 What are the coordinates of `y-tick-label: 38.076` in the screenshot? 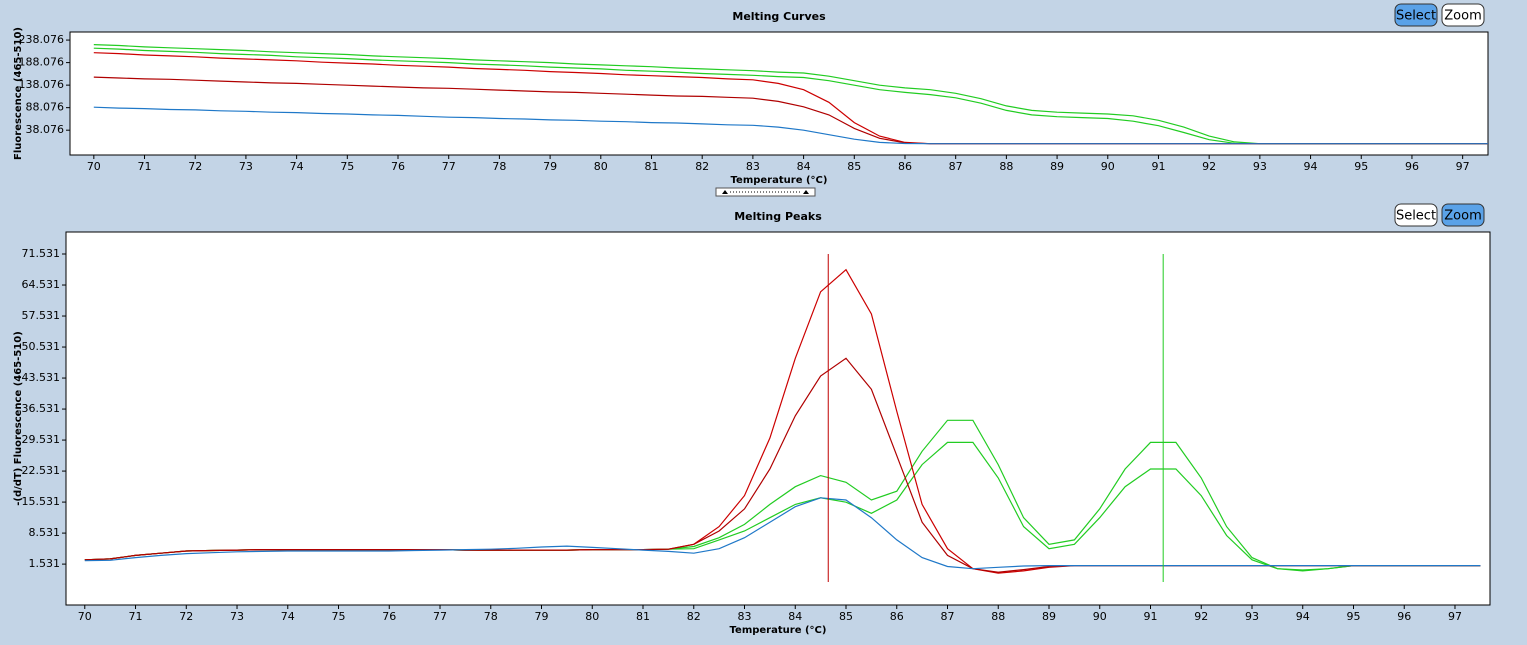 It's located at (45, 129).